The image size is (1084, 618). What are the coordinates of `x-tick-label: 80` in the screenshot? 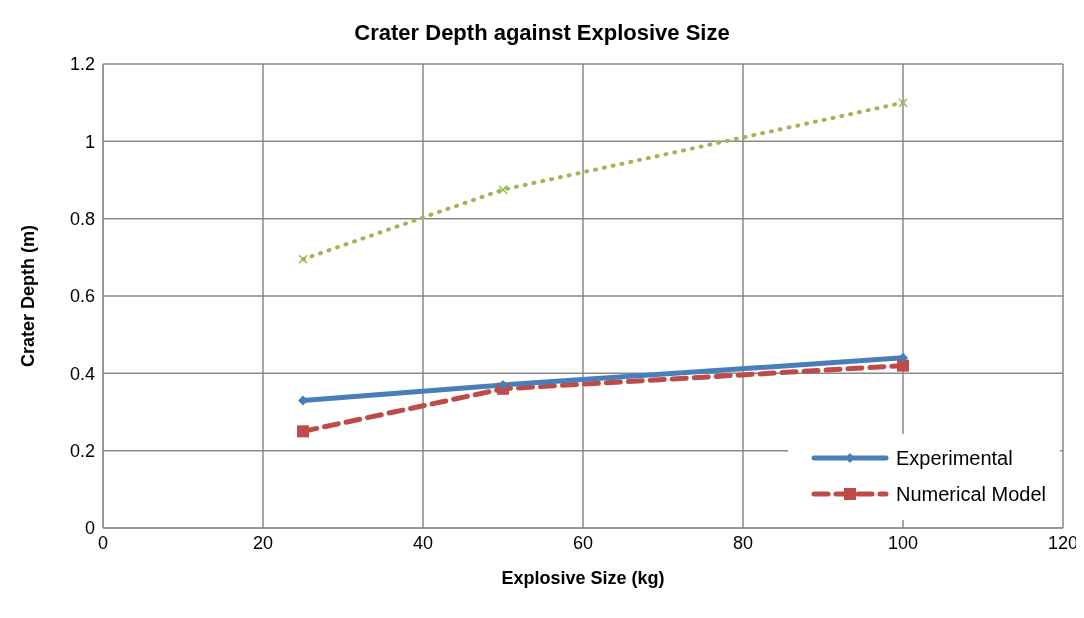 It's located at (743, 542).